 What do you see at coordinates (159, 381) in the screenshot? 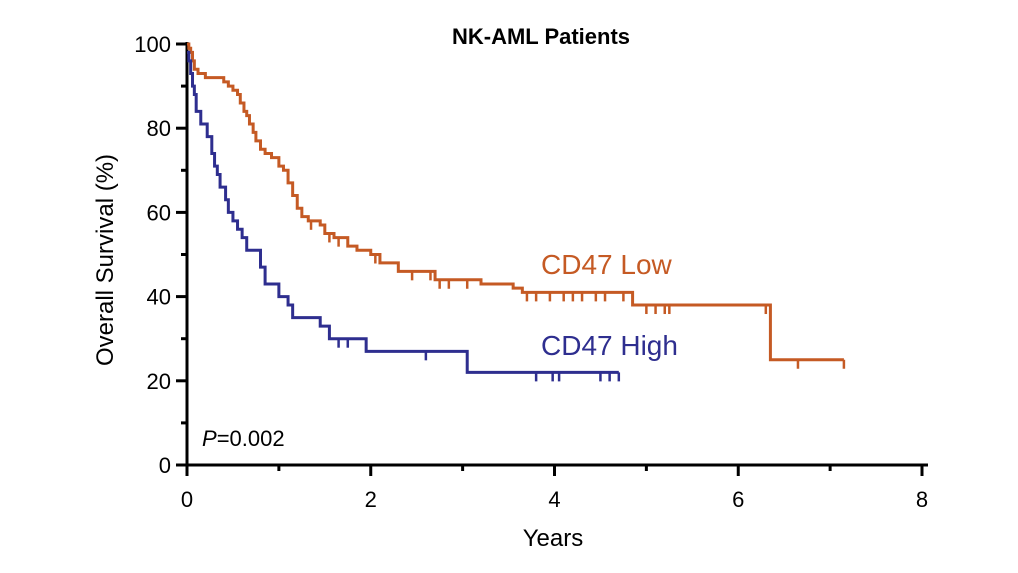
I see `y-tick-label: 20` at bounding box center [159, 381].